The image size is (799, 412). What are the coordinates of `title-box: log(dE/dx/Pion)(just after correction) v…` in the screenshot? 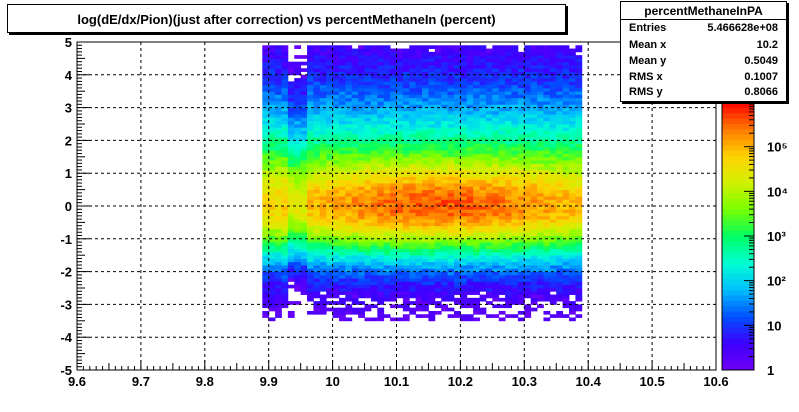 It's located at (286, 18).